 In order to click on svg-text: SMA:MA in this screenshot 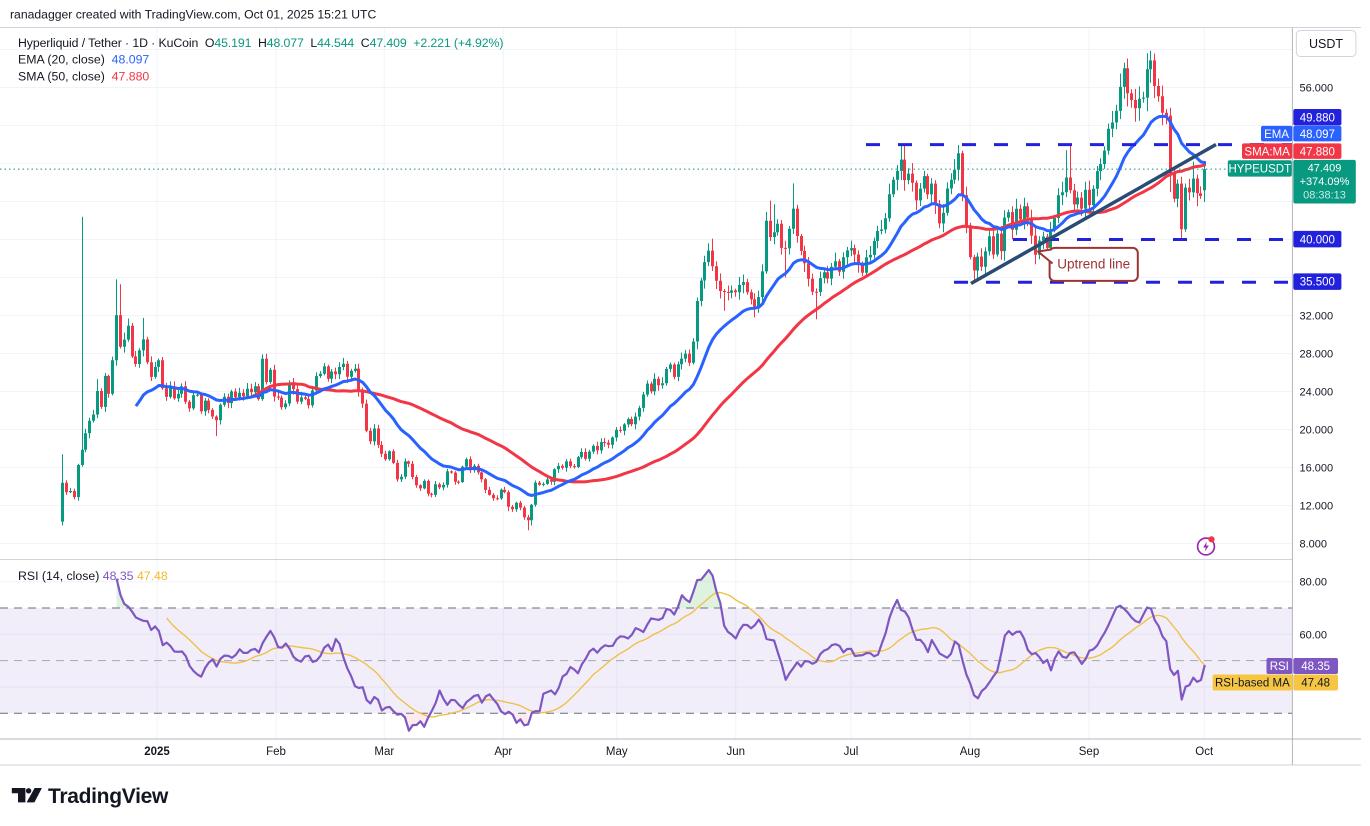, I will do `click(1267, 152)`.